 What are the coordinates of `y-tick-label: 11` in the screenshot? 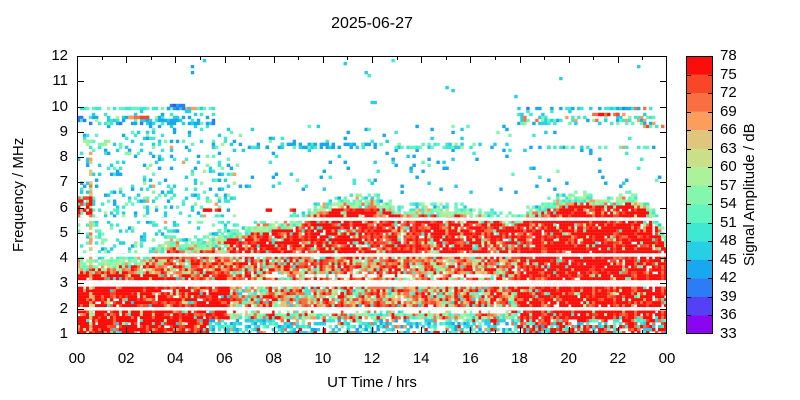 It's located at (60, 81).